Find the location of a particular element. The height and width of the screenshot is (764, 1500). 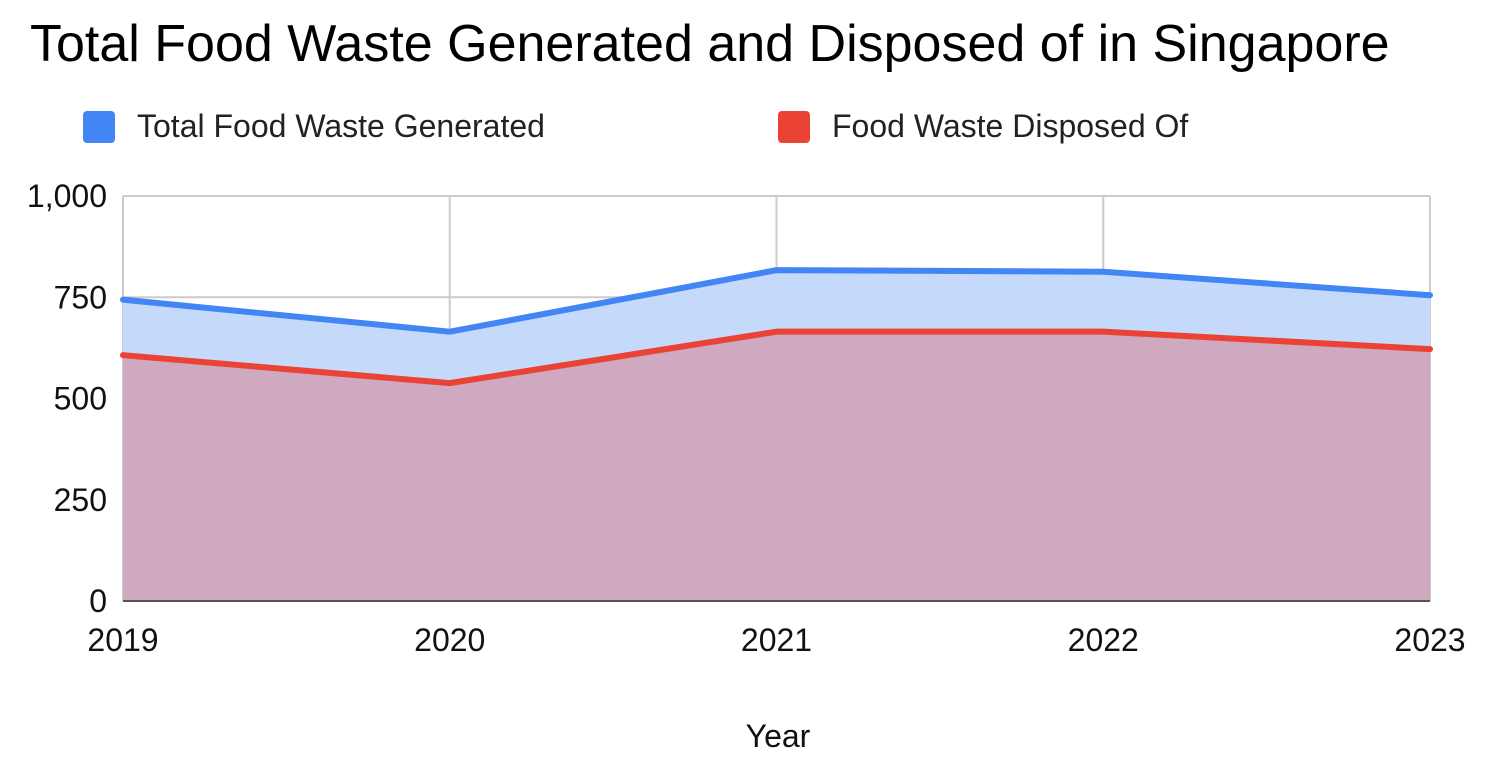

x-tick-label: 2021 is located at coordinates (776, 640).